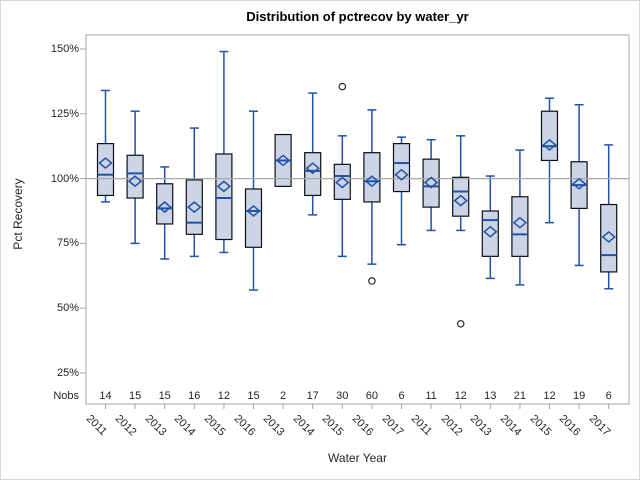  I want to click on nobs-value: 30, so click(342, 396).